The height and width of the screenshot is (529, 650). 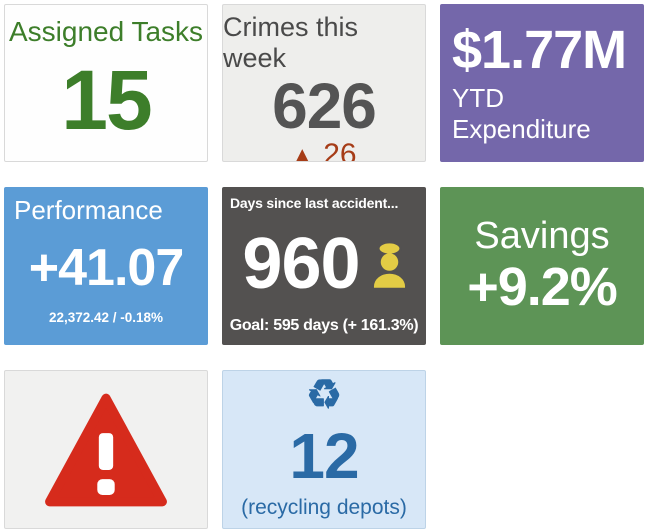 I want to click on card-assigned-tasks: Assigned Tasks 15, so click(x=106, y=83).